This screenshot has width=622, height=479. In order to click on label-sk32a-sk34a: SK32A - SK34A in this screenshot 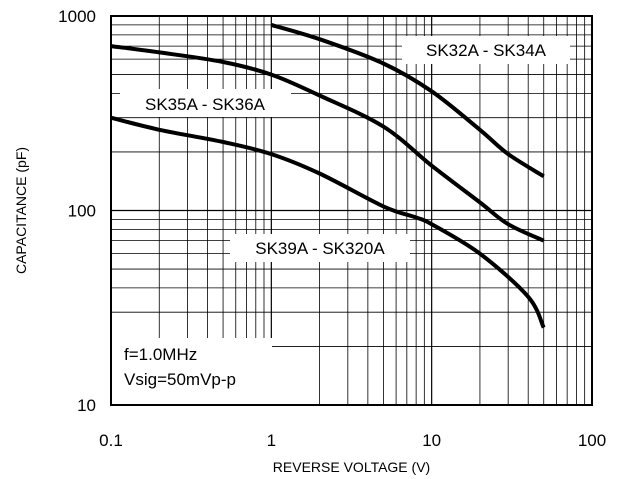, I will do `click(486, 50)`.